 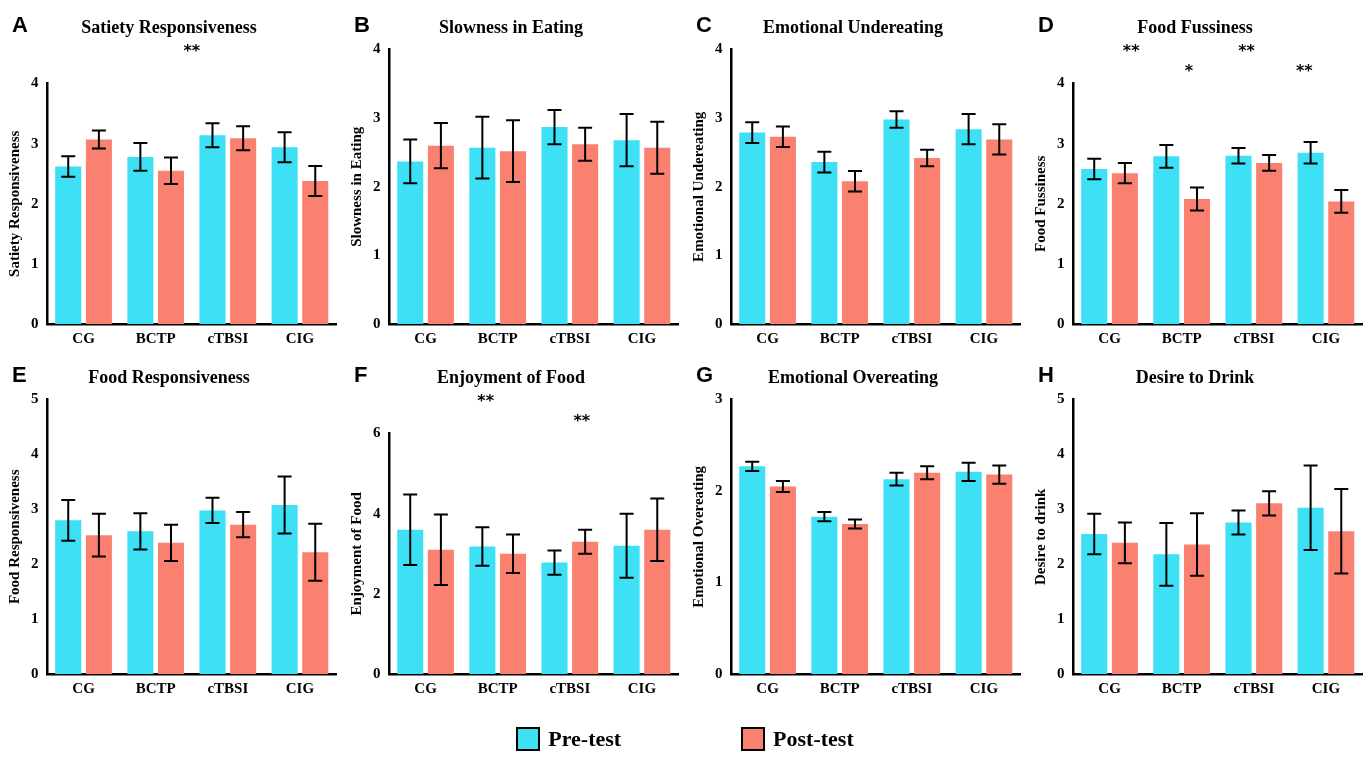 I want to click on chart-title: Enjoyment of Food, so click(x=511, y=377).